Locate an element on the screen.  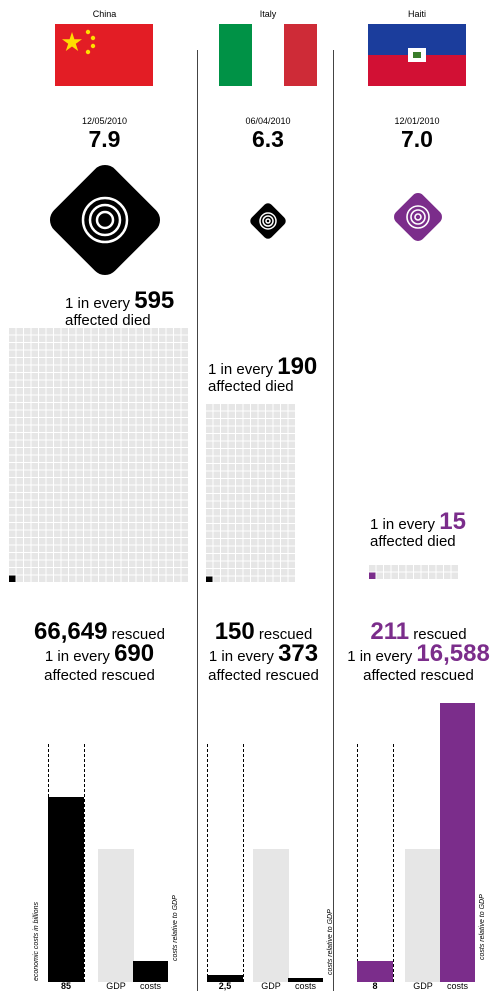
gdp-label-haiti: GDP is located at coordinates (423, 986).